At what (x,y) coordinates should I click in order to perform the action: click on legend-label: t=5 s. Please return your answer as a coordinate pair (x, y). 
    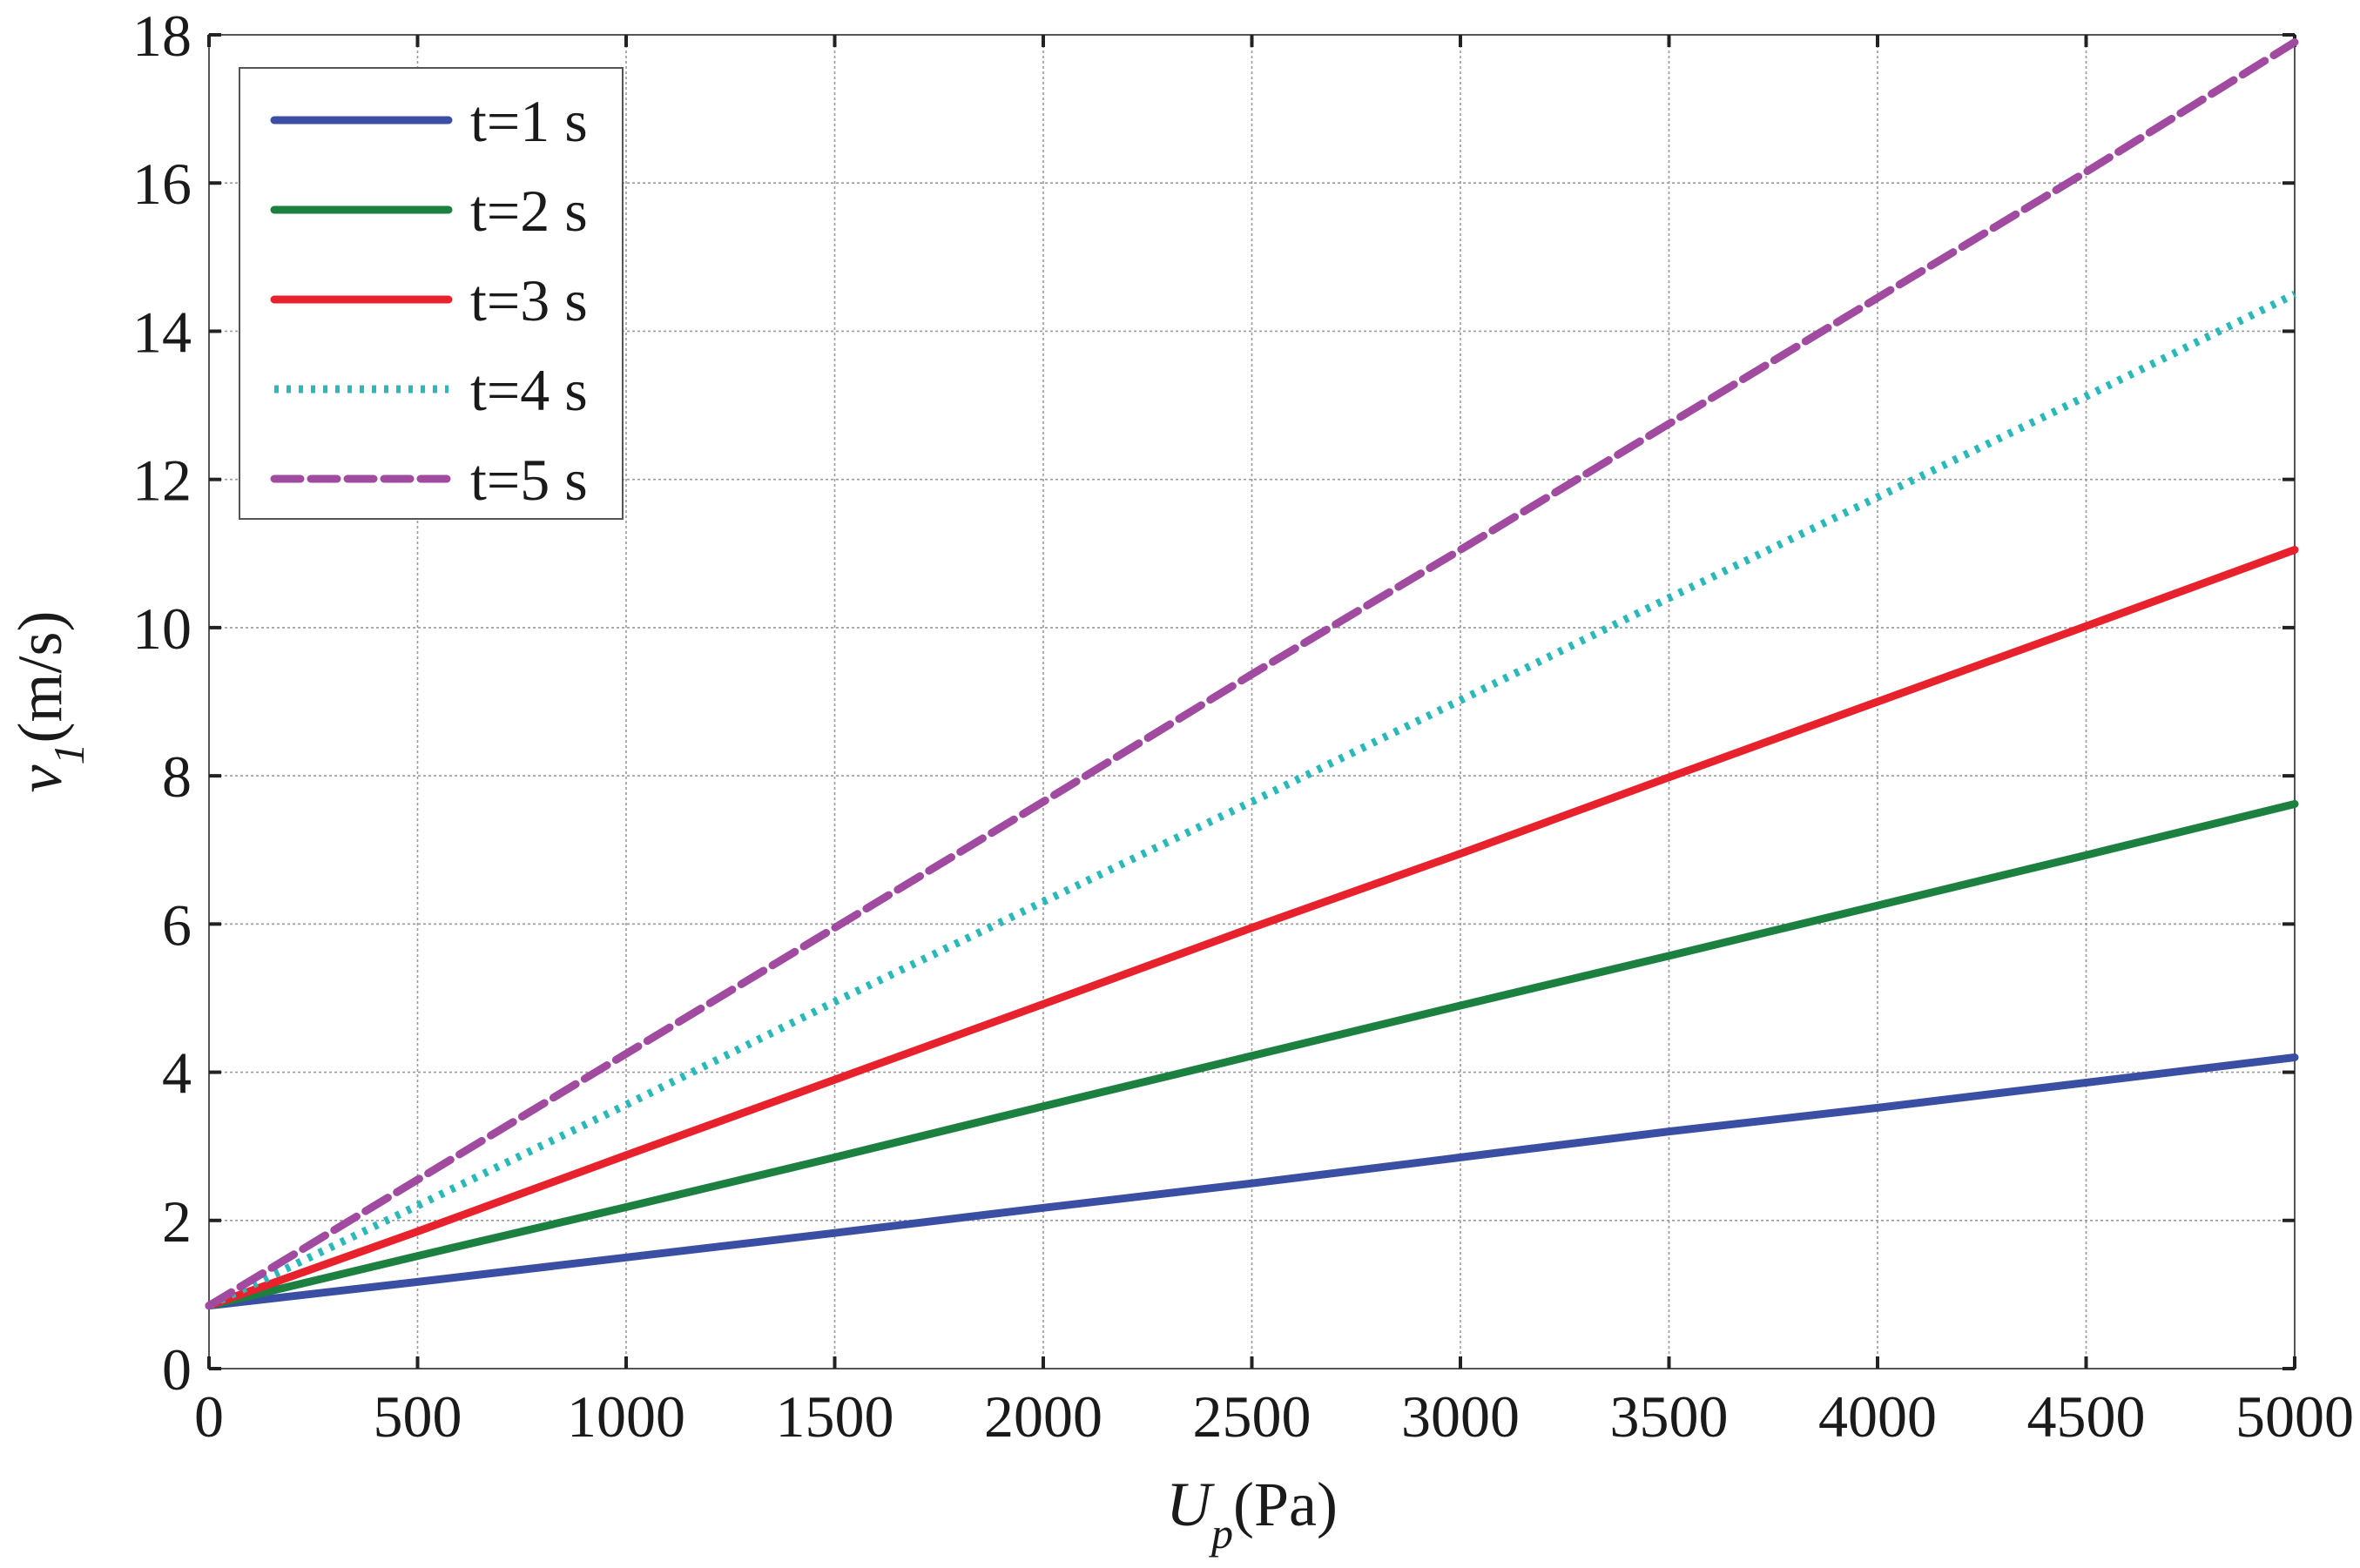
    Looking at the image, I should click on (529, 480).